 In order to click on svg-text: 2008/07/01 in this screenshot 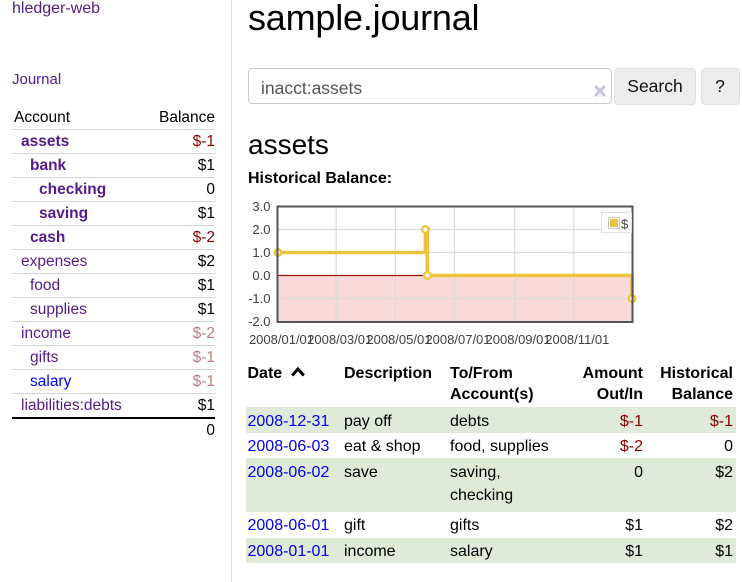, I will do `click(457, 339)`.